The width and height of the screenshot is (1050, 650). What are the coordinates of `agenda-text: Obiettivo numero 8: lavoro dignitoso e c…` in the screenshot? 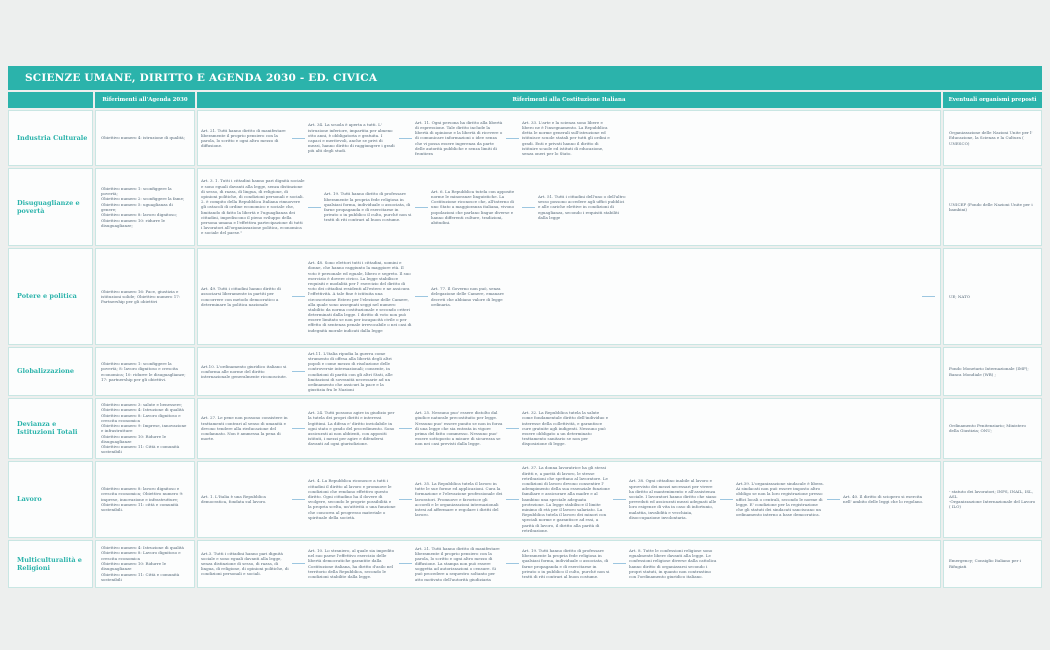 It's located at (142, 499).